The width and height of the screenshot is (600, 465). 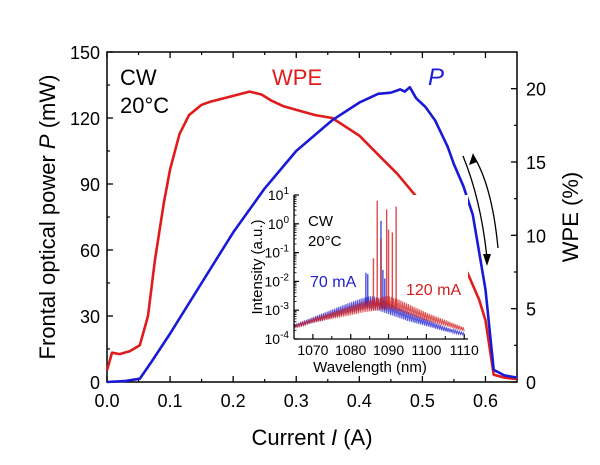 I want to click on inset-y-tick-label: 10⁻⁴, so click(x=277, y=338).